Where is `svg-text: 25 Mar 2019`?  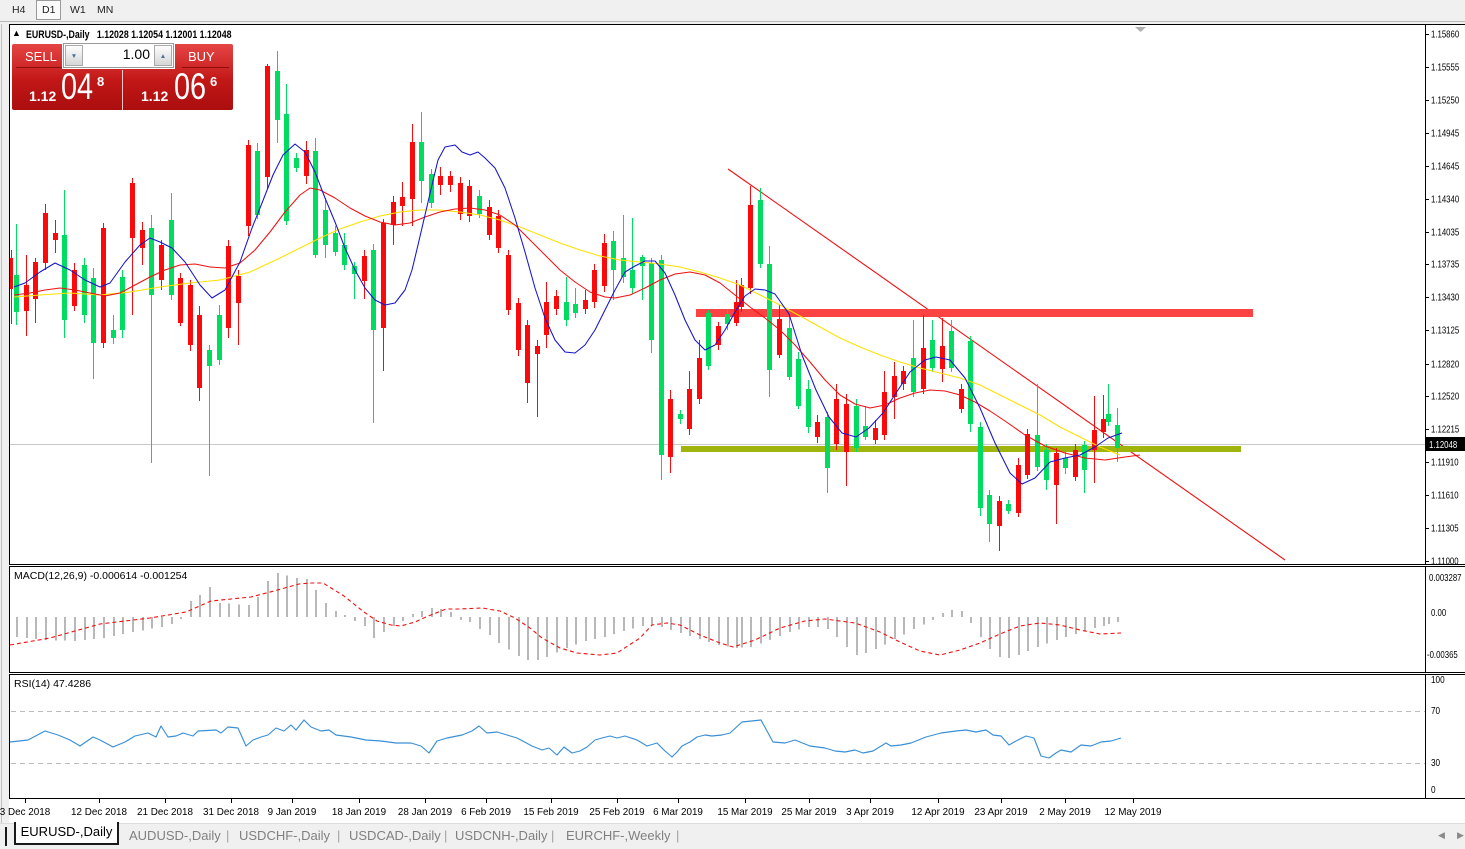
svg-text: 25 Mar 2019 is located at coordinates (809, 812).